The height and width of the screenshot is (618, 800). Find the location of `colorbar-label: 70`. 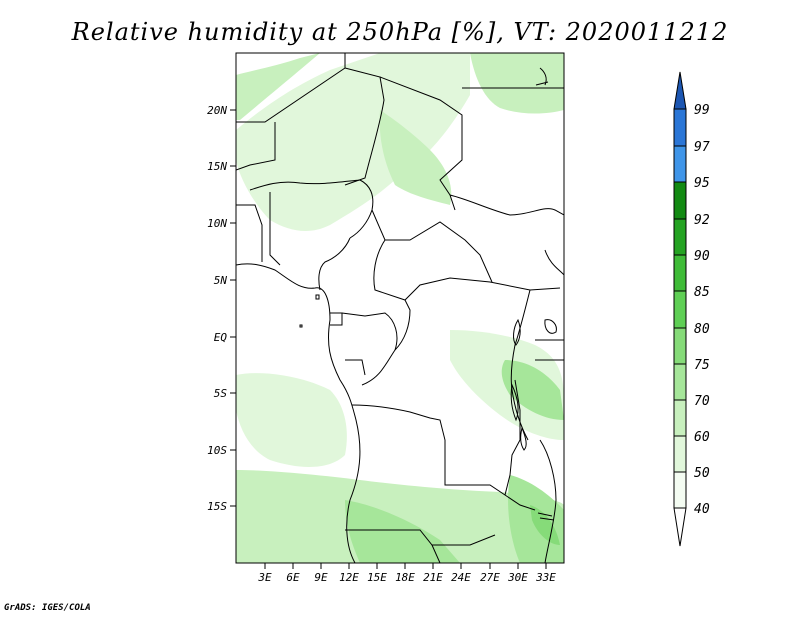

colorbar-label: 70 is located at coordinates (702, 401).